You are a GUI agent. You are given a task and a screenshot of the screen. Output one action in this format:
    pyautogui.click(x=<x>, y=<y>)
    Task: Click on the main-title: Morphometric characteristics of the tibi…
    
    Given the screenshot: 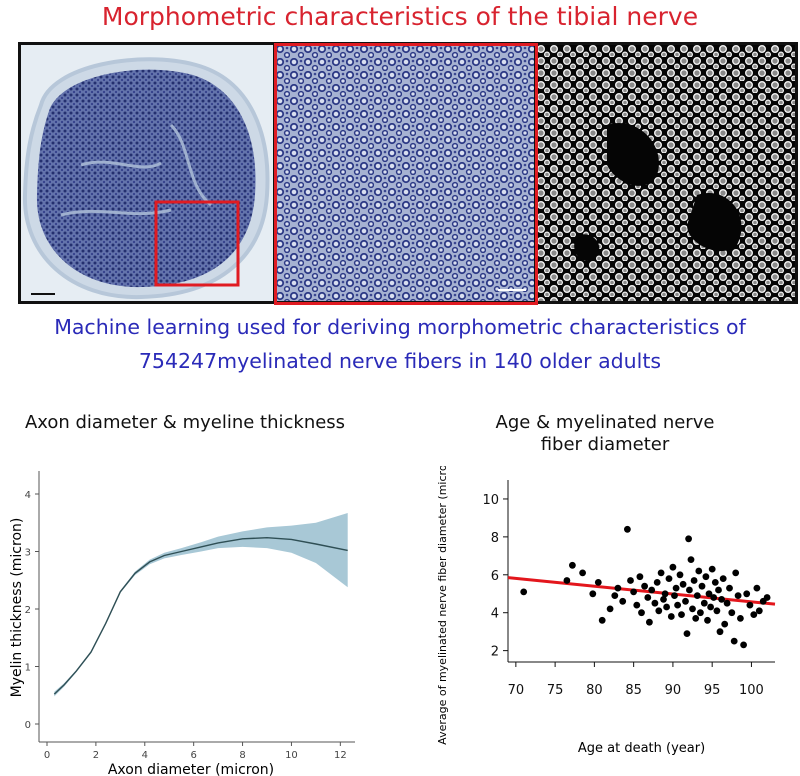 What is the action you would take?
    pyautogui.click(x=400, y=16)
    